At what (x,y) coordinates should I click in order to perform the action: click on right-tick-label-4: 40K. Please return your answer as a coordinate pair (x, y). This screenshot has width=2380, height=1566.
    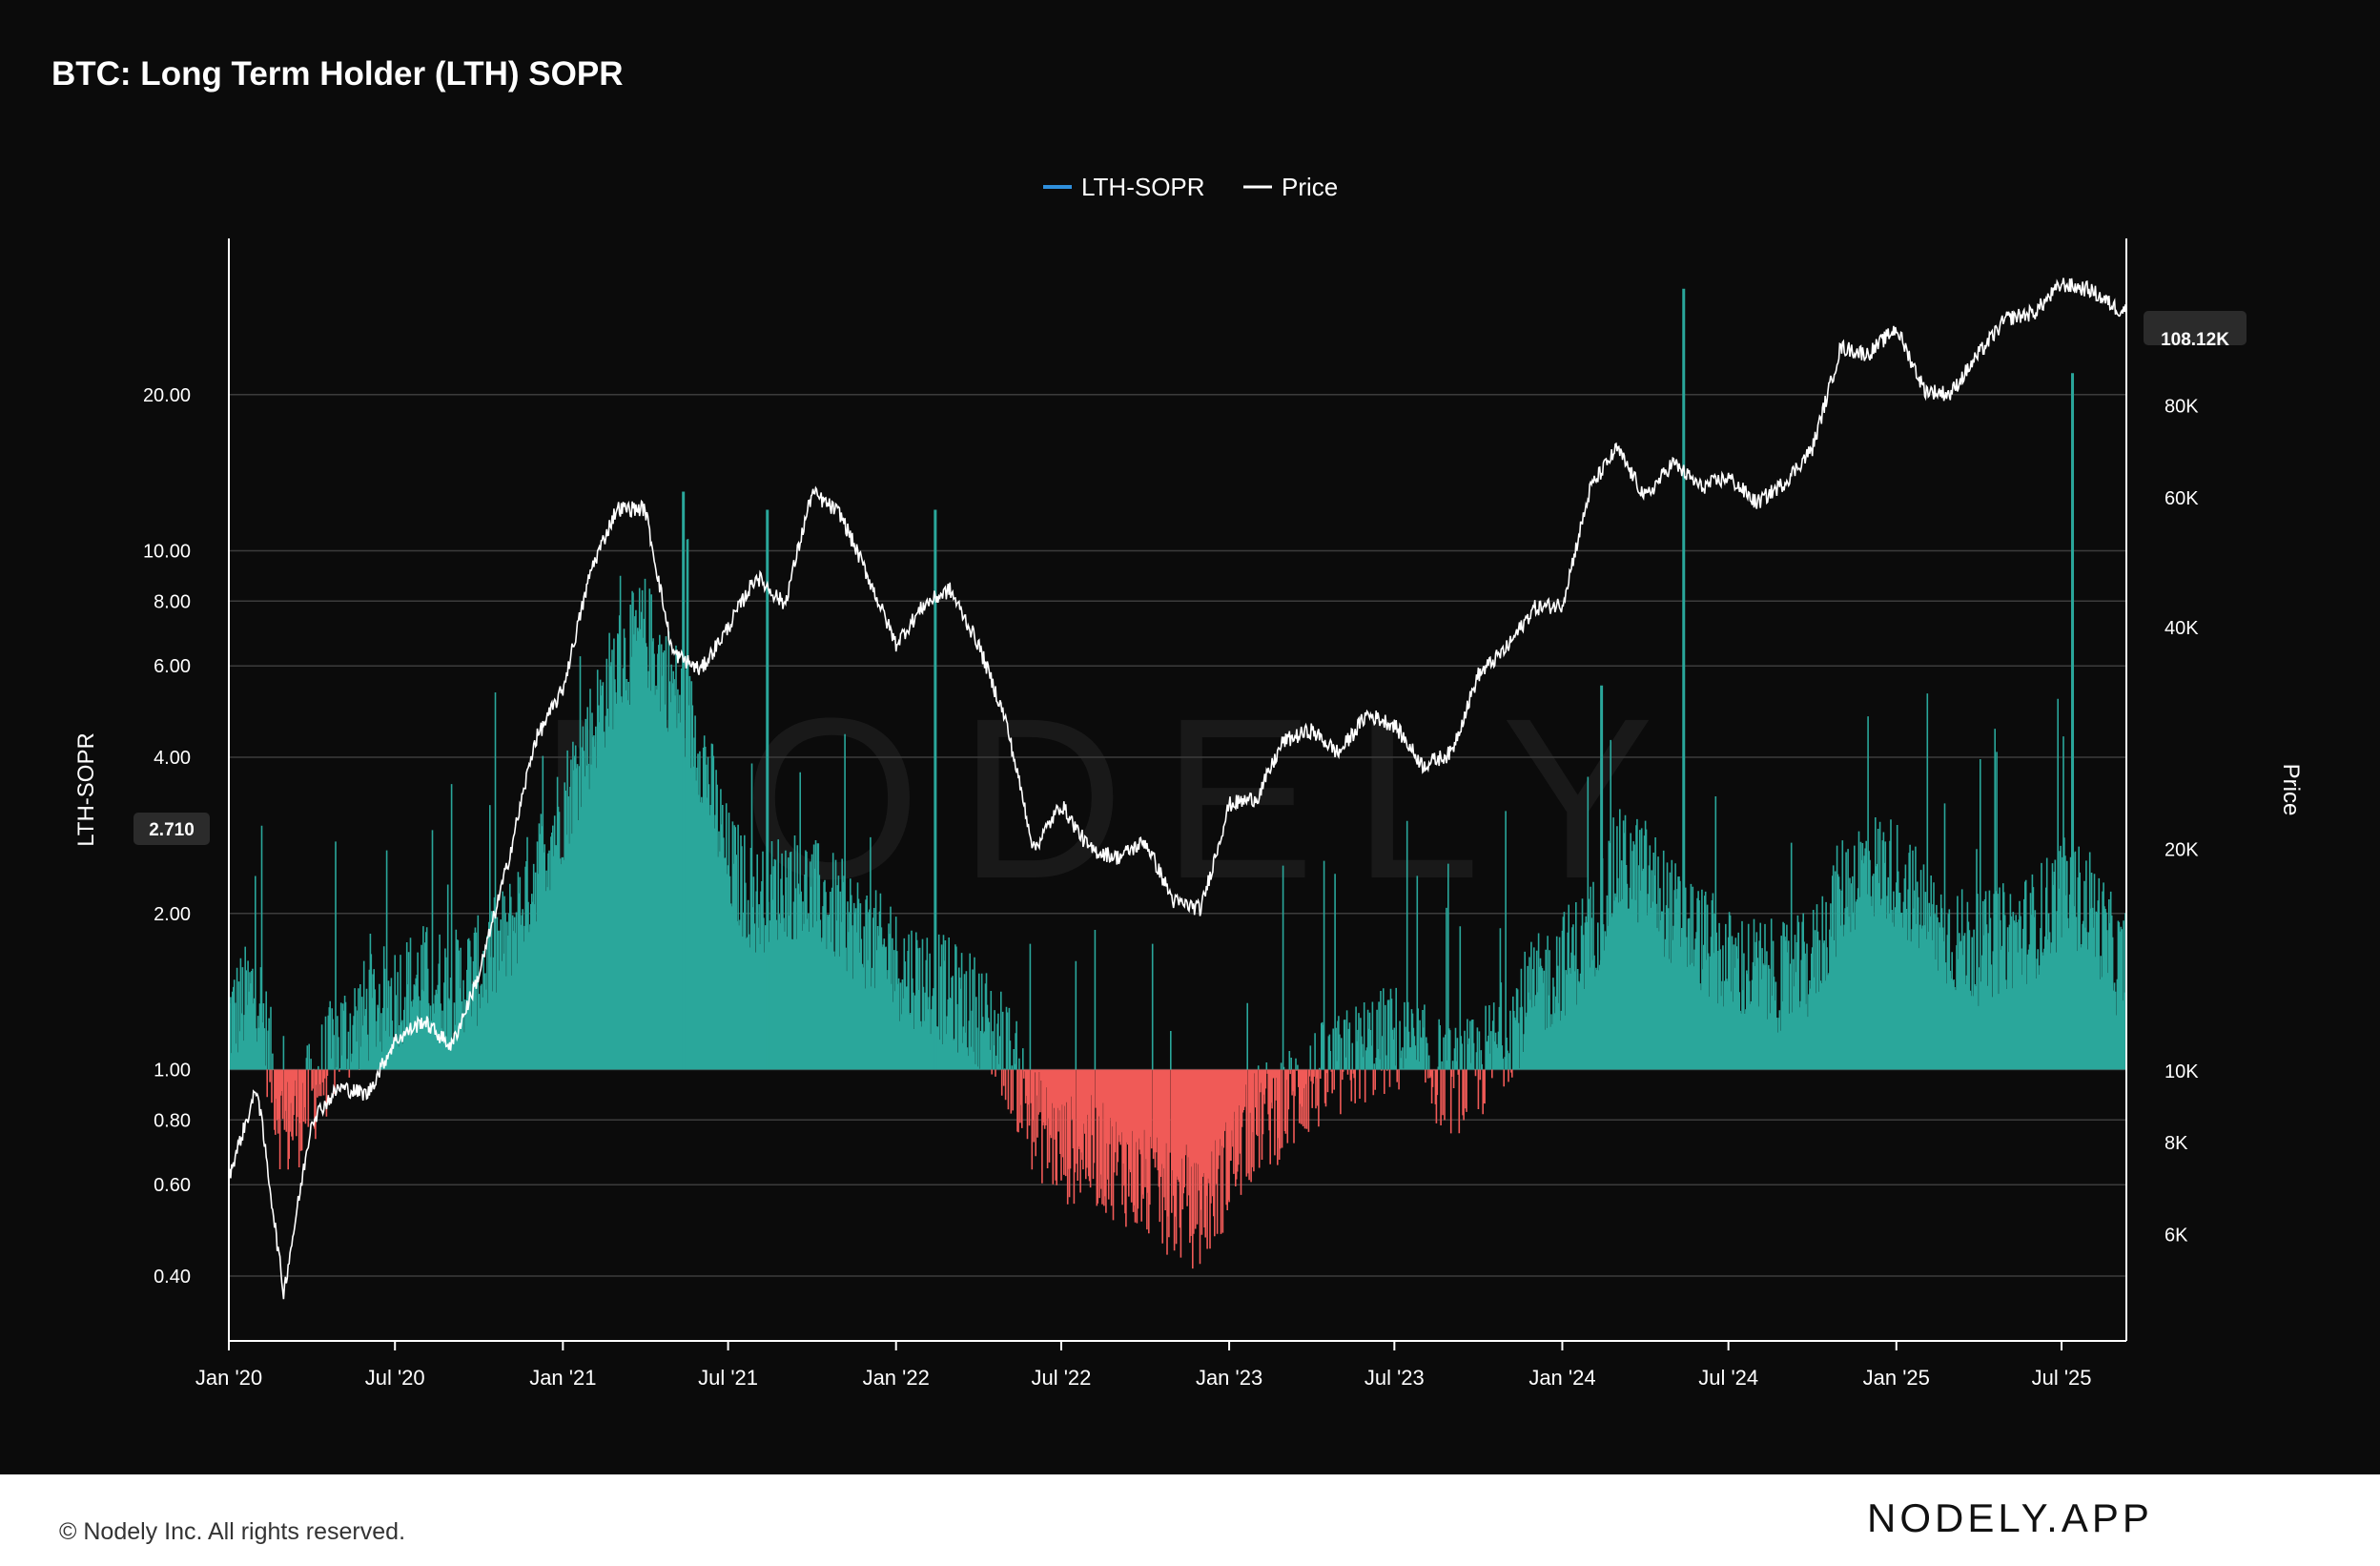
    Looking at the image, I should click on (2182, 628).